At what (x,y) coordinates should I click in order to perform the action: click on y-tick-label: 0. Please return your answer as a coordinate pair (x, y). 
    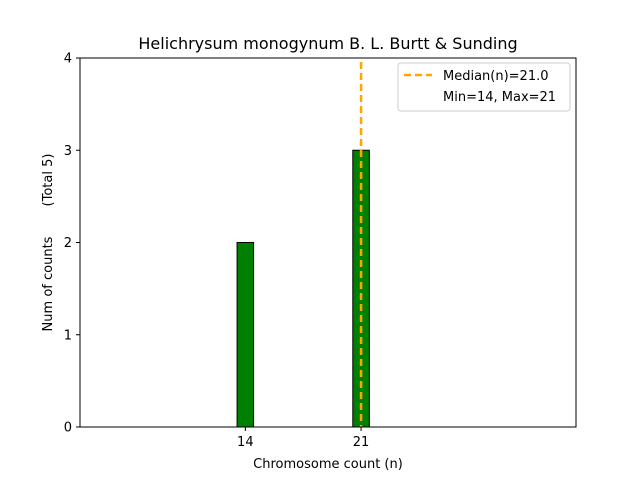
    Looking at the image, I should click on (68, 428).